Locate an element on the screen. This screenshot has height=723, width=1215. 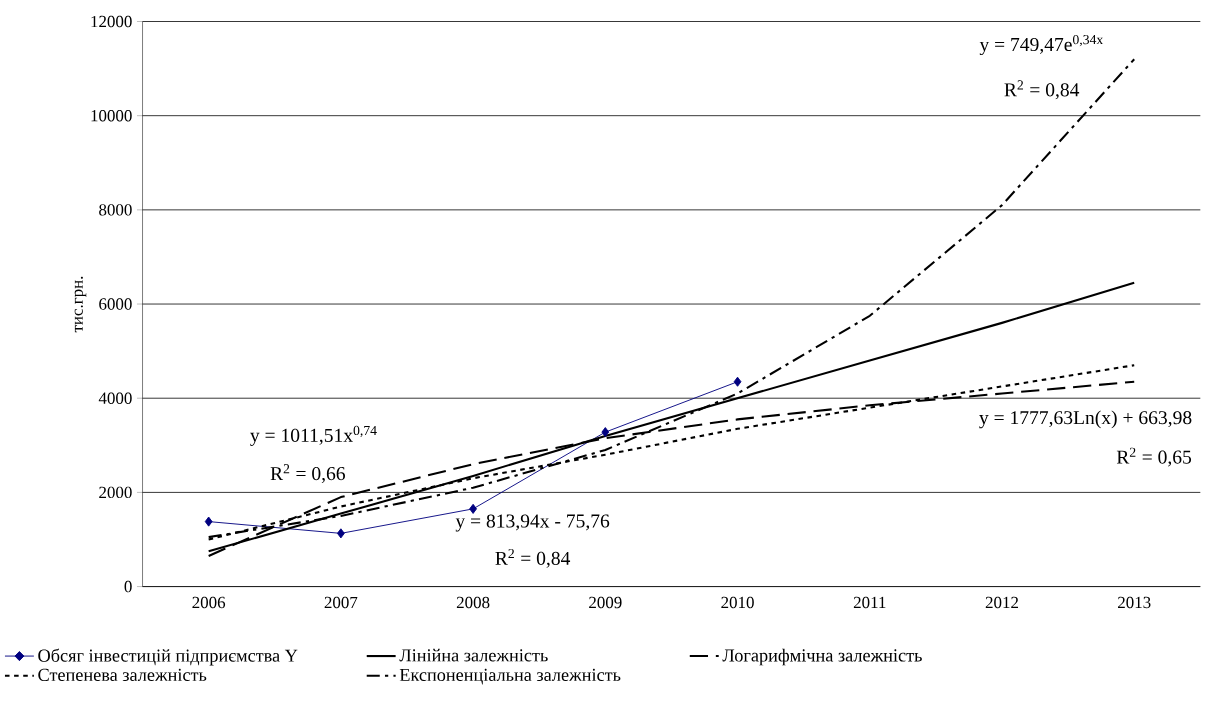
y-axis-title: тис.грн. is located at coordinates (80, 304).